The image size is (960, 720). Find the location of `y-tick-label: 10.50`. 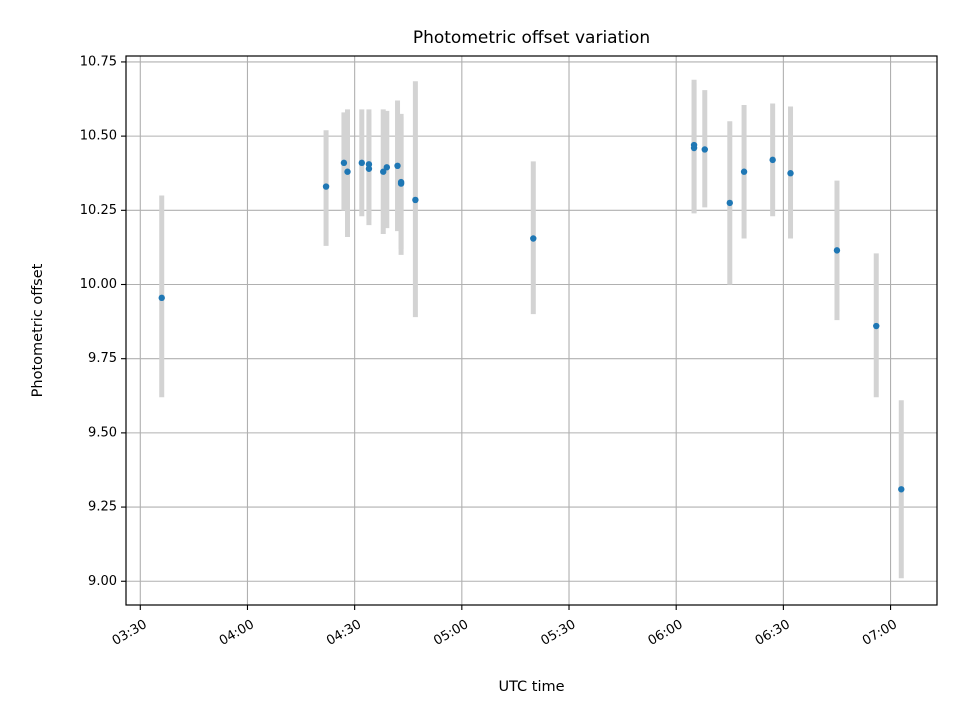

y-tick-label: 10.50 is located at coordinates (98, 136).